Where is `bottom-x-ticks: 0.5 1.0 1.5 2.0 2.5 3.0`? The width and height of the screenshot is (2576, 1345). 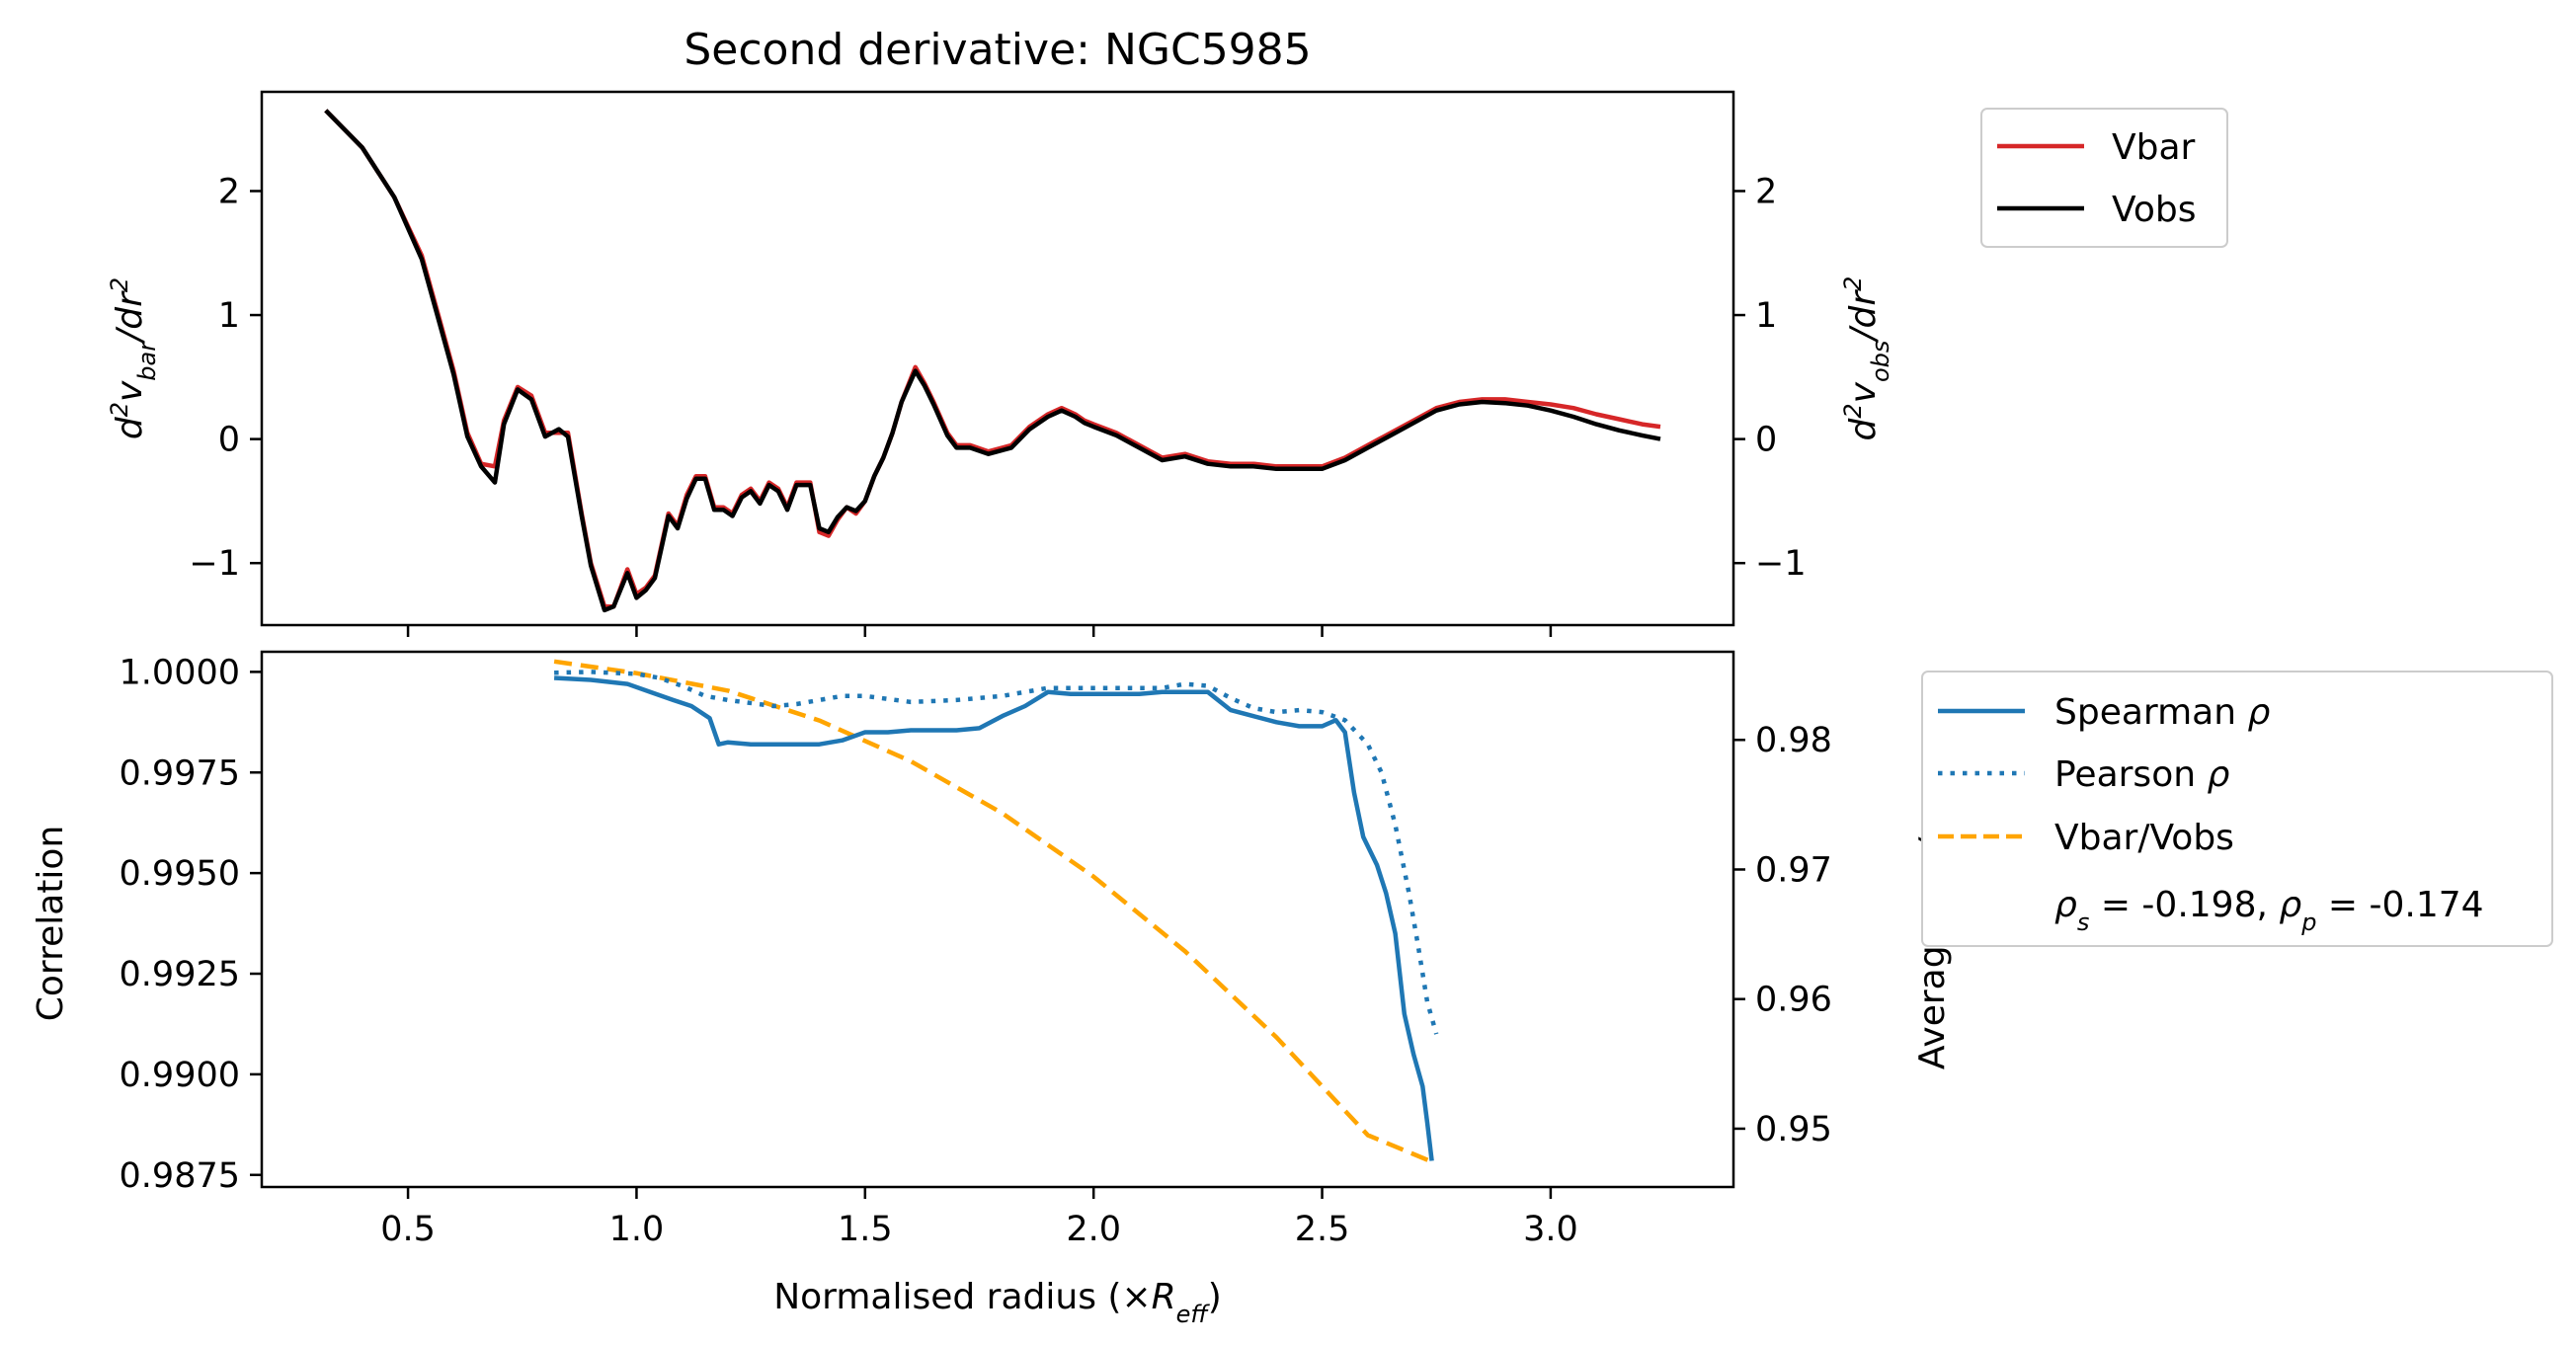
bottom-x-ticks: 0.5 1.0 1.5 2.0 2.5 3.0 is located at coordinates (979, 1218).